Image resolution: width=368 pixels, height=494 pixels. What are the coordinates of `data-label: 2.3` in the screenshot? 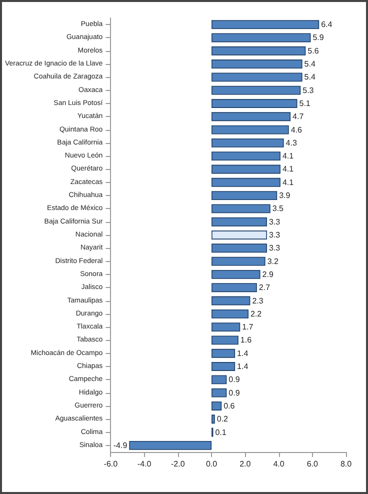 It's located at (258, 301).